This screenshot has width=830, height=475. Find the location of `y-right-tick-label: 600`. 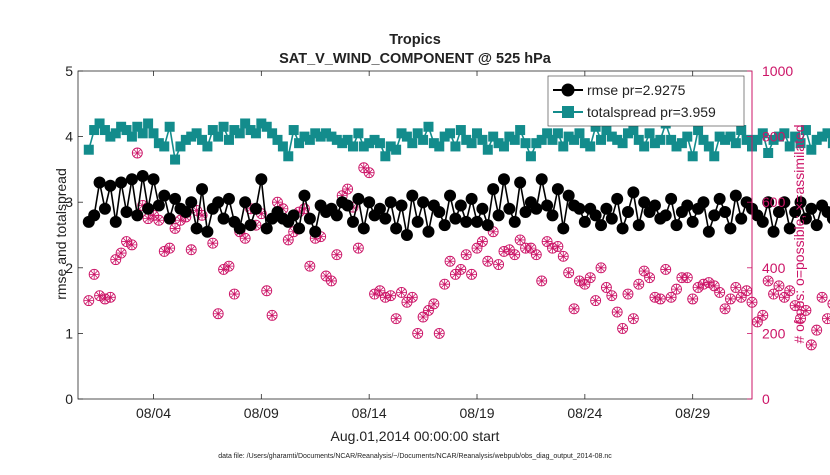

y-right-tick-label: 600 is located at coordinates (774, 202).